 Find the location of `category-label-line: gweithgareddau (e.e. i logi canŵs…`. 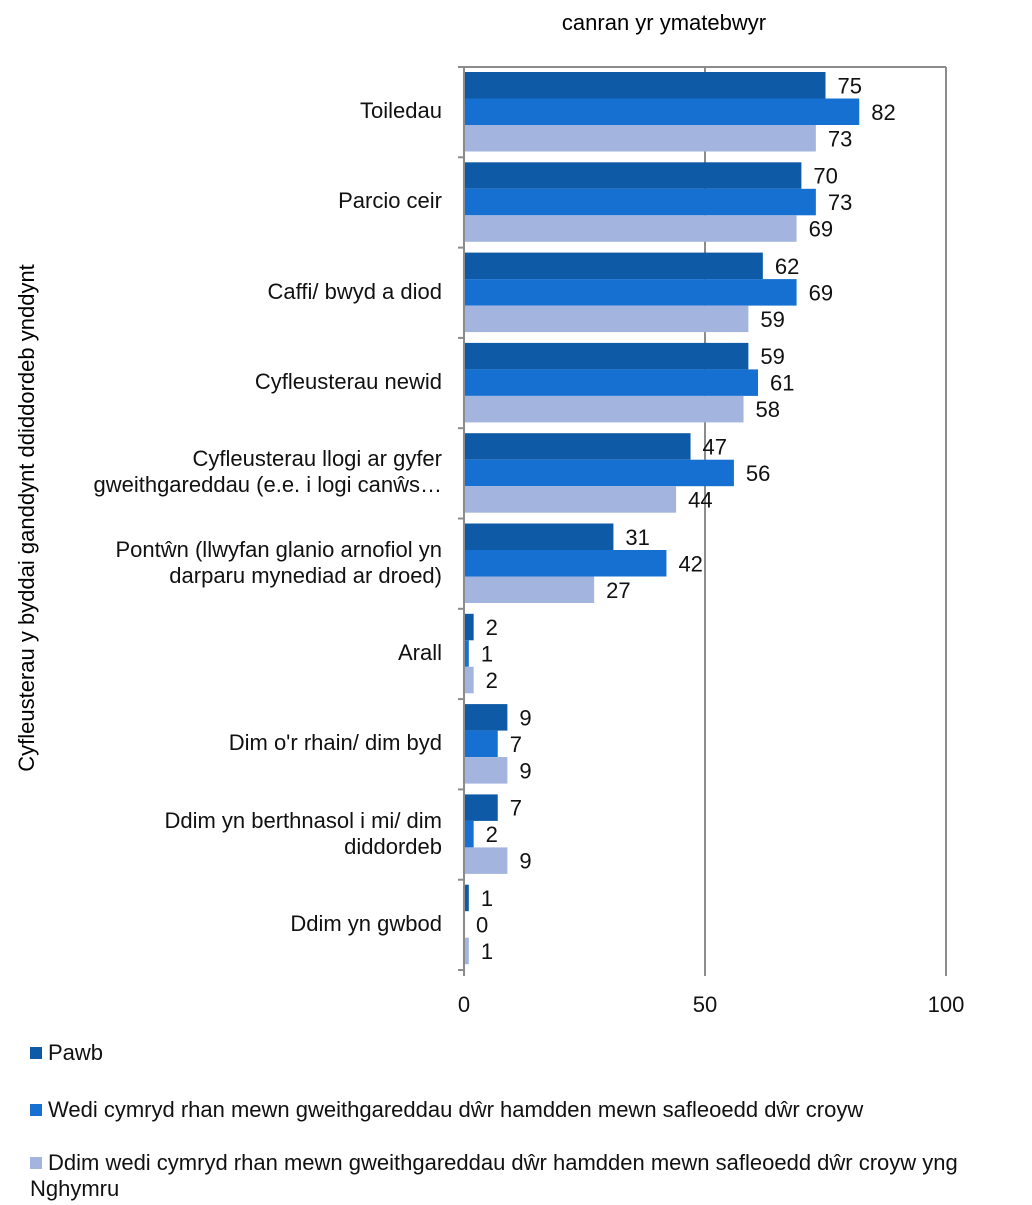

category-label-line: gweithgareddau (e.e. i logi canŵs… is located at coordinates (267, 485).